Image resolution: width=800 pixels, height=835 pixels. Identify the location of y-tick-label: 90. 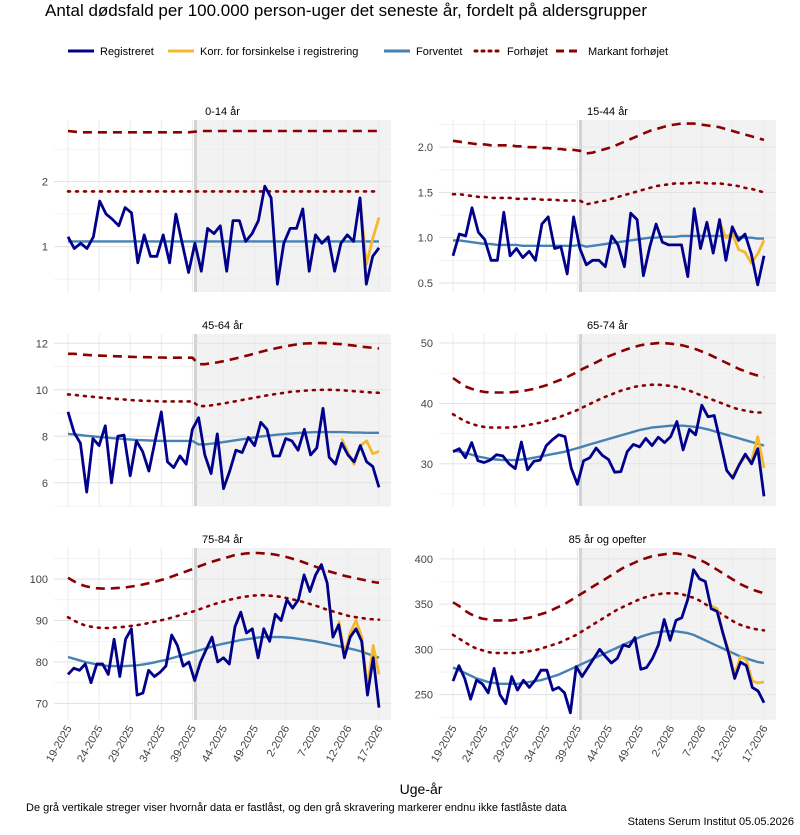
(42, 622).